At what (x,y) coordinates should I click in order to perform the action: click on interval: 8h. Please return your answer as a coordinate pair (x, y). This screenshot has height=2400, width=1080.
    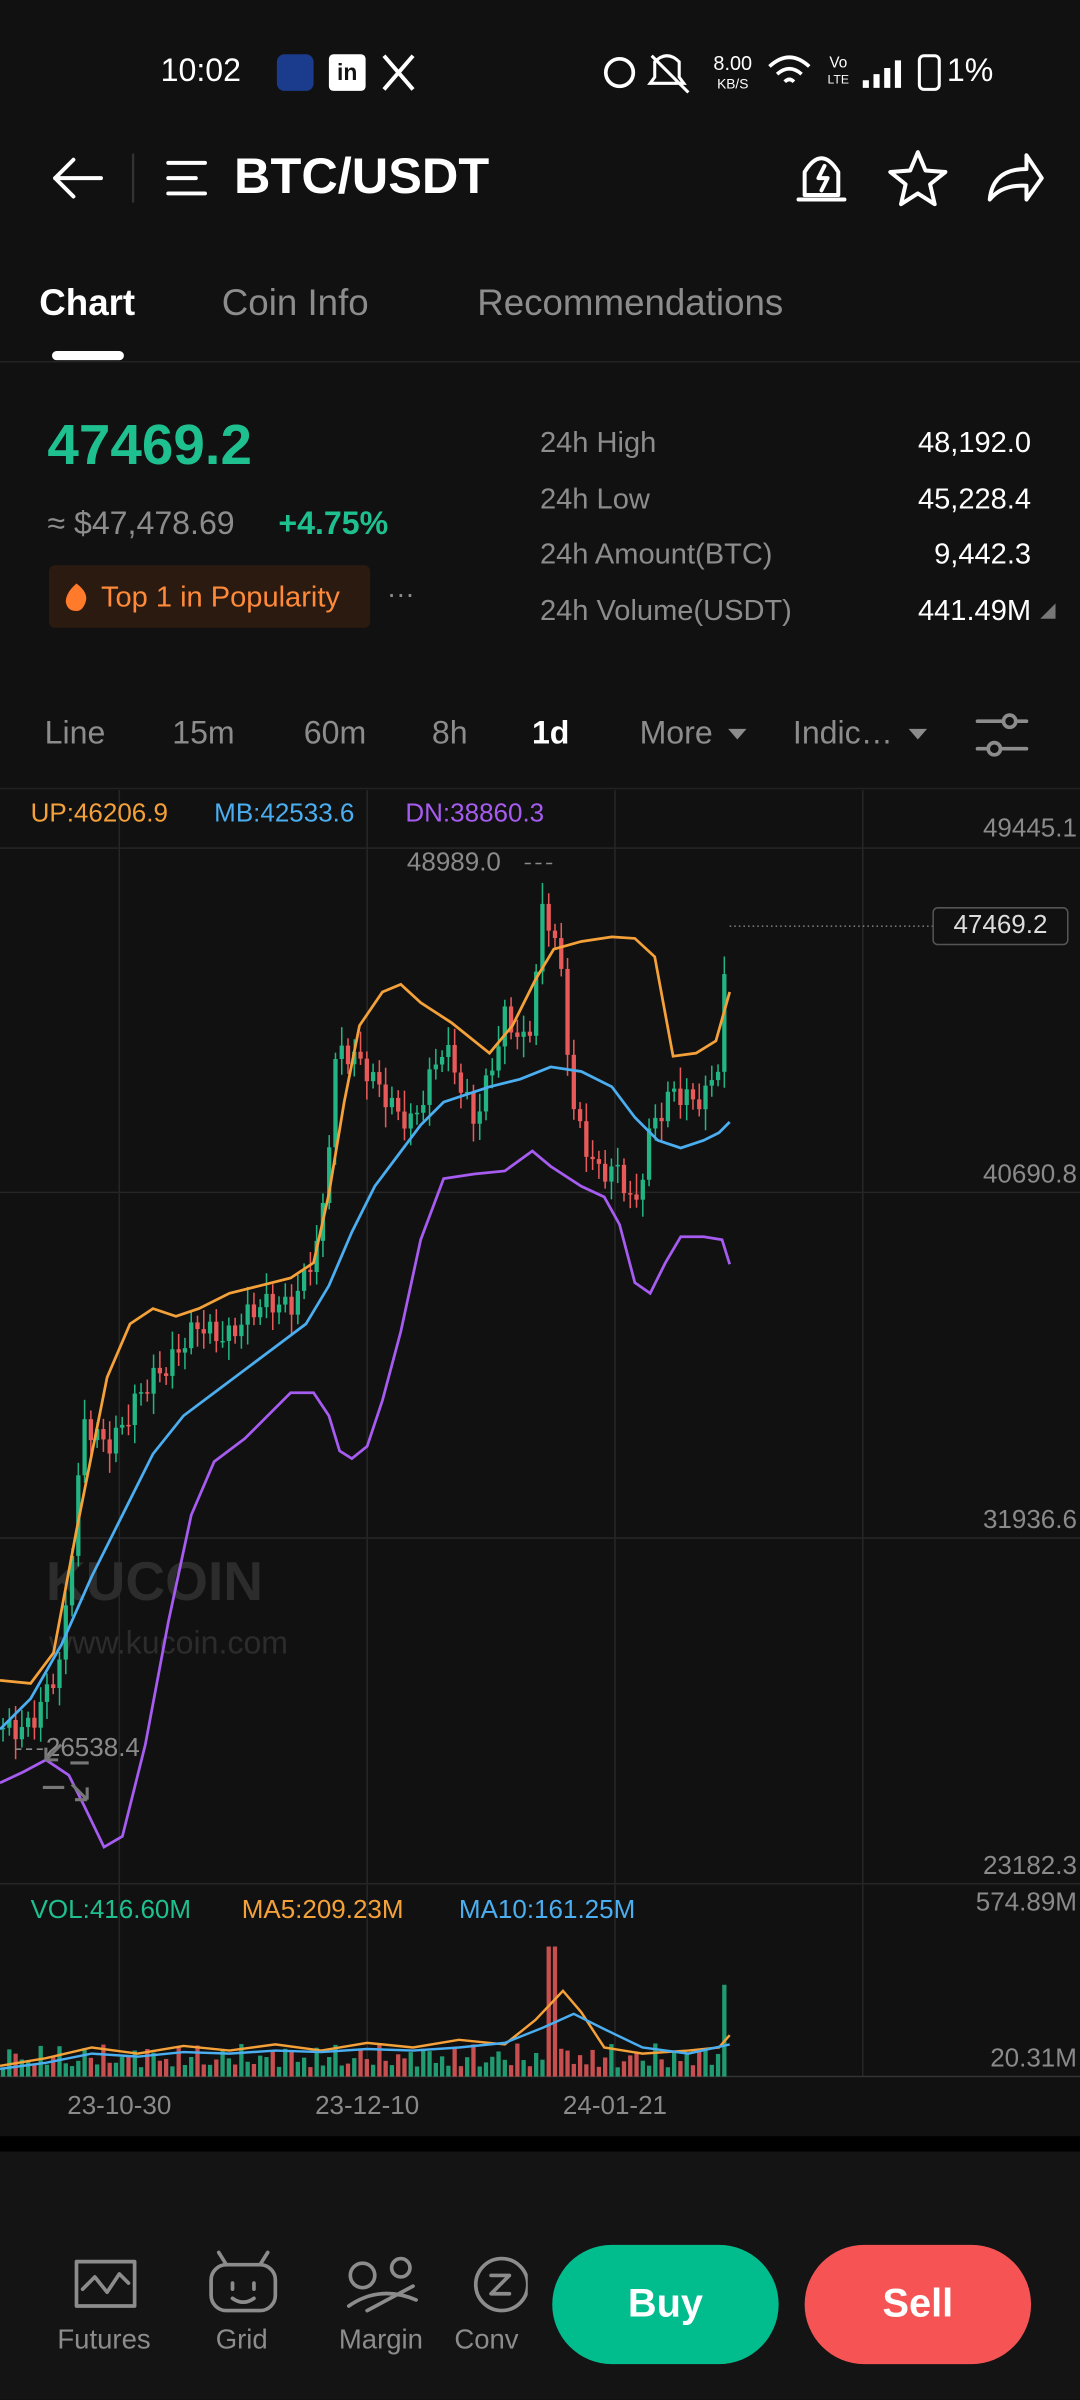
    Looking at the image, I should click on (450, 732).